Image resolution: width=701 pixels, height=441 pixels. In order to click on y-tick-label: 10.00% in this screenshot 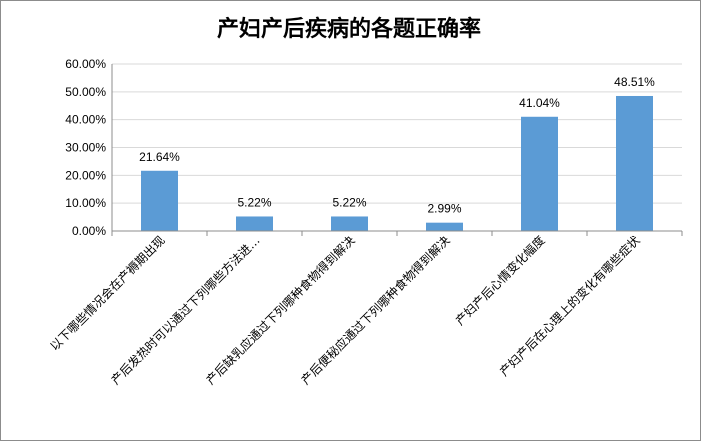, I will do `click(85, 203)`.